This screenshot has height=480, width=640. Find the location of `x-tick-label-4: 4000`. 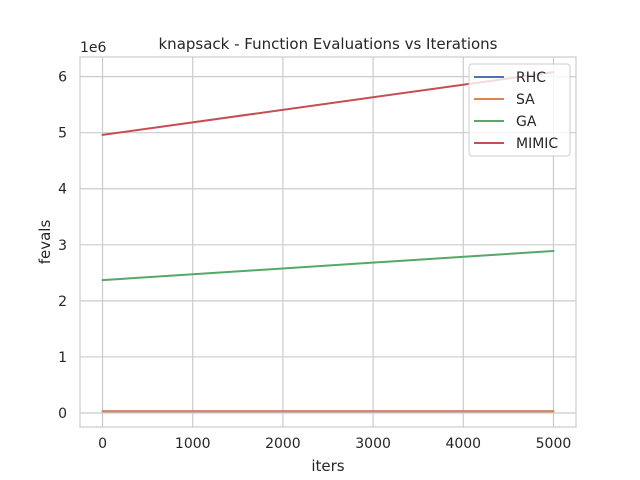

x-tick-label-4: 4000 is located at coordinates (463, 444).